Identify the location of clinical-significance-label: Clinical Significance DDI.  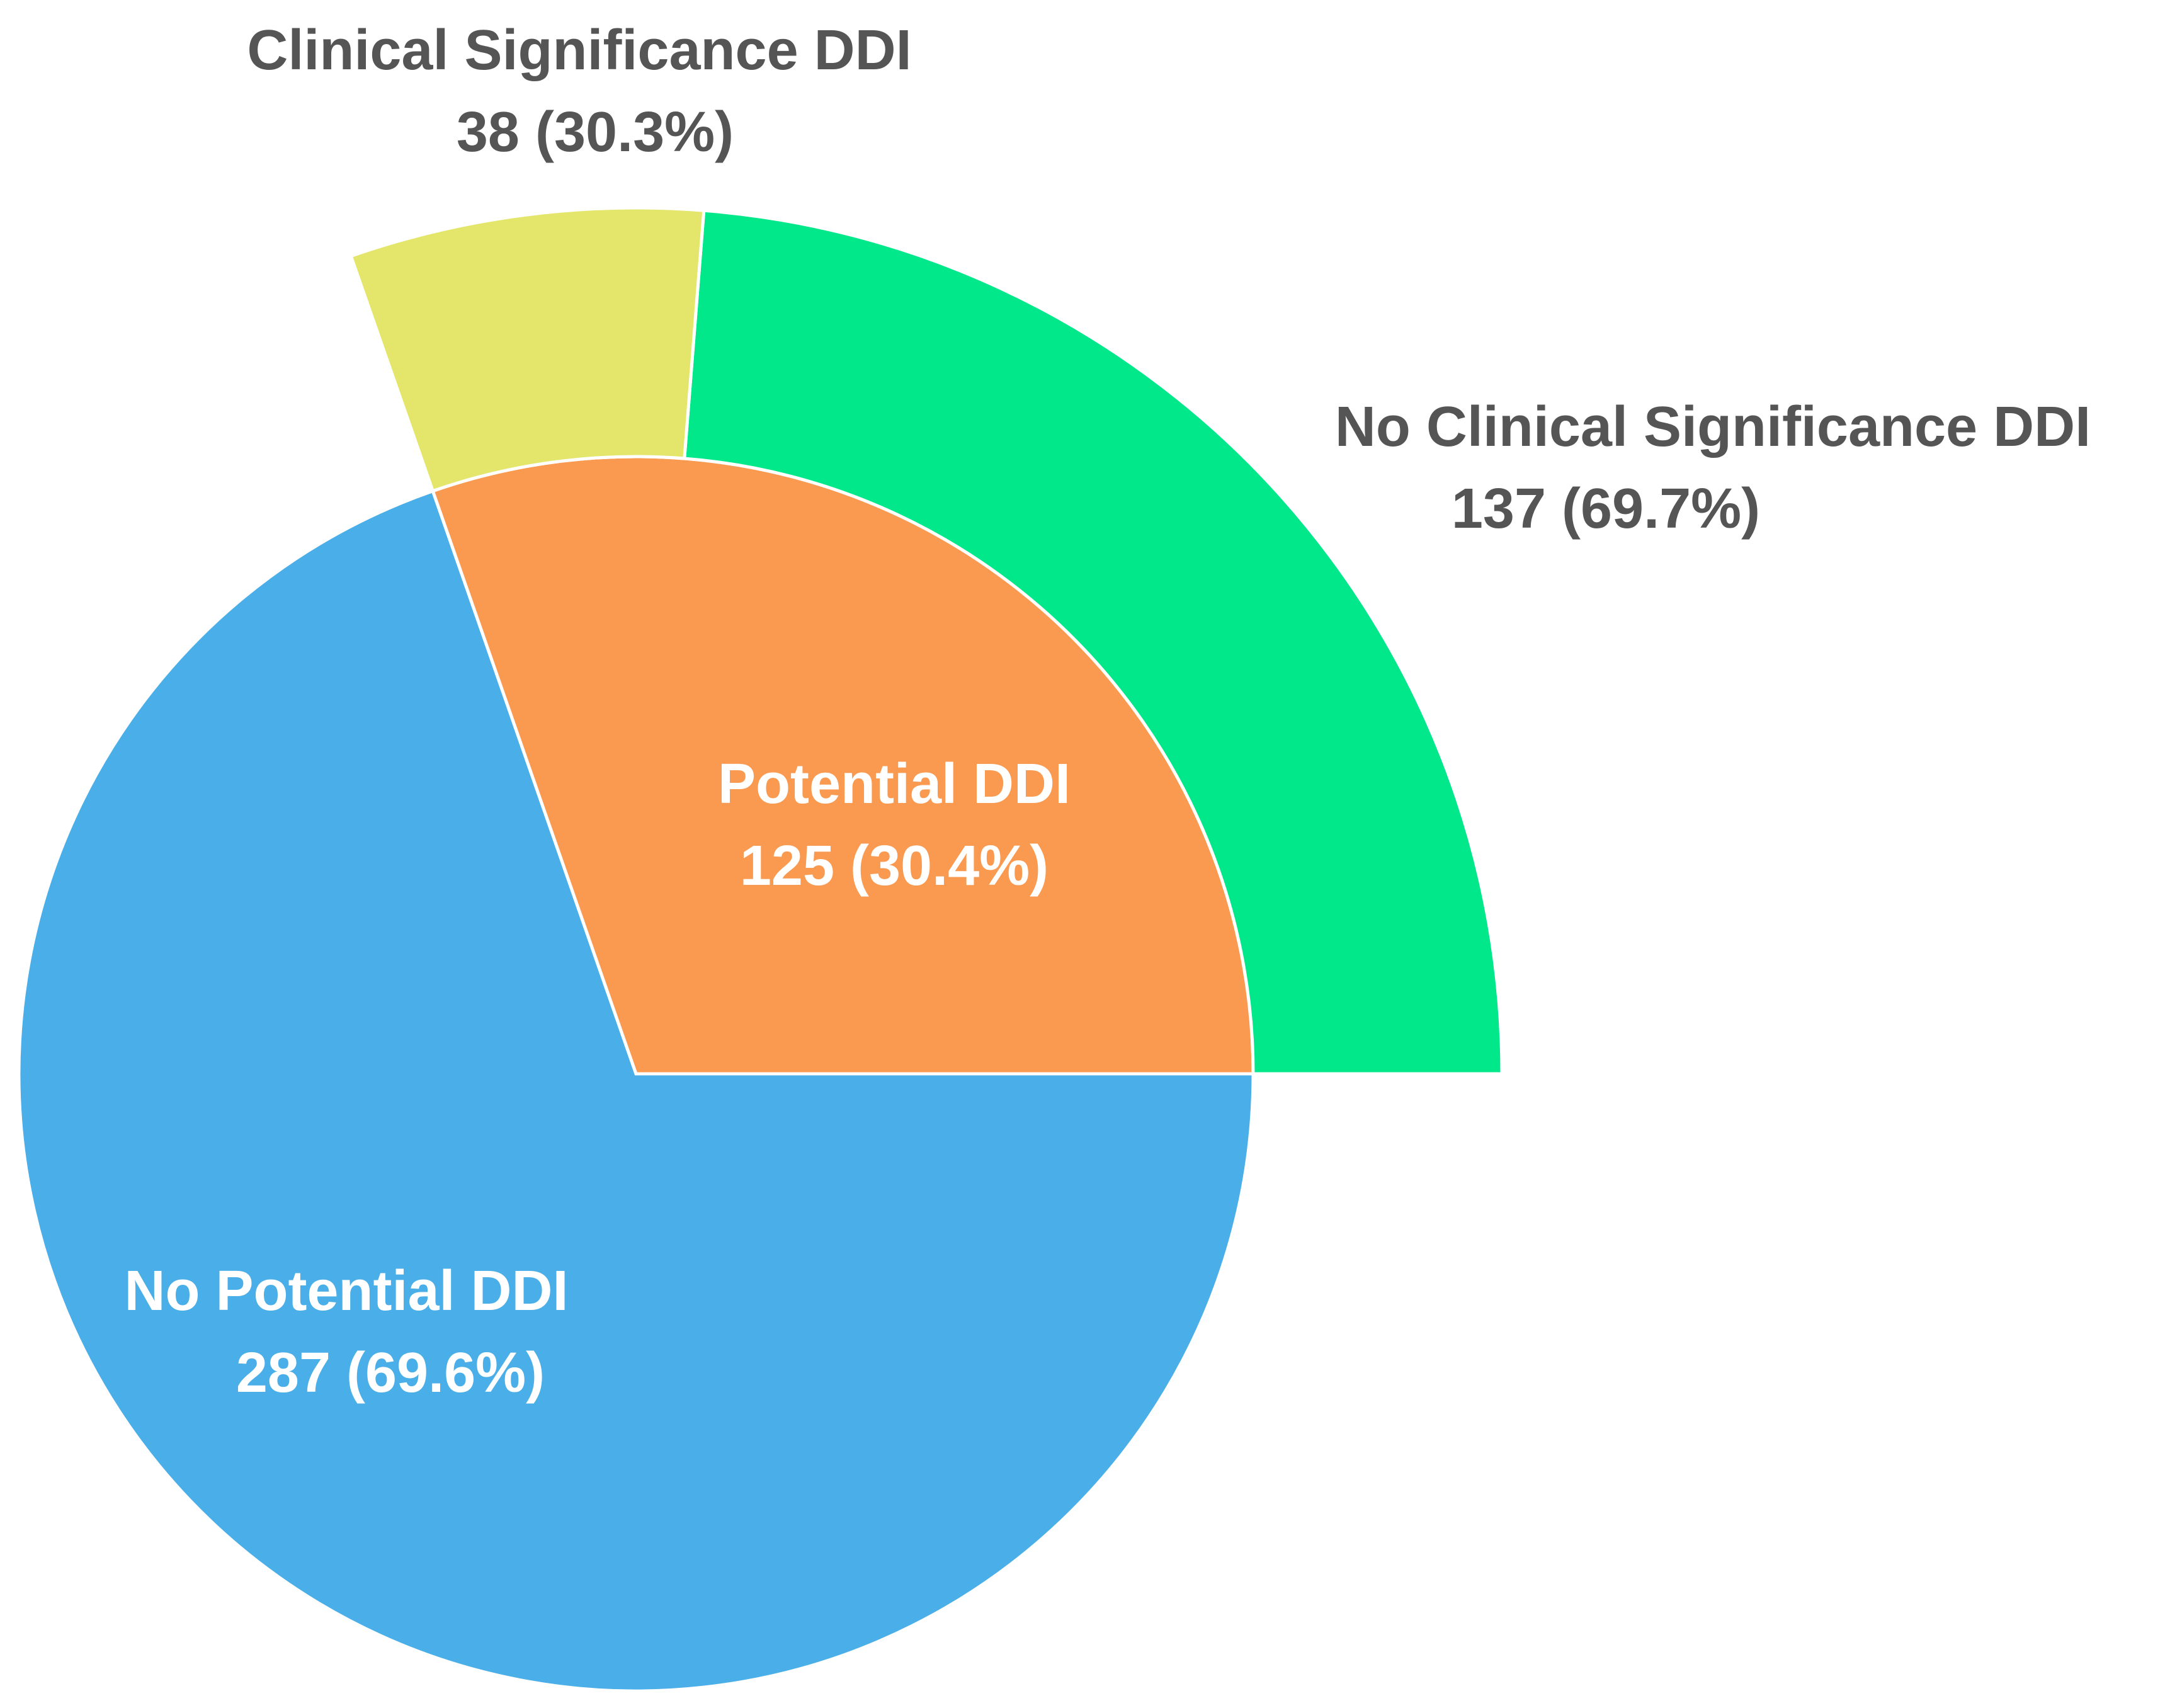
(579, 50).